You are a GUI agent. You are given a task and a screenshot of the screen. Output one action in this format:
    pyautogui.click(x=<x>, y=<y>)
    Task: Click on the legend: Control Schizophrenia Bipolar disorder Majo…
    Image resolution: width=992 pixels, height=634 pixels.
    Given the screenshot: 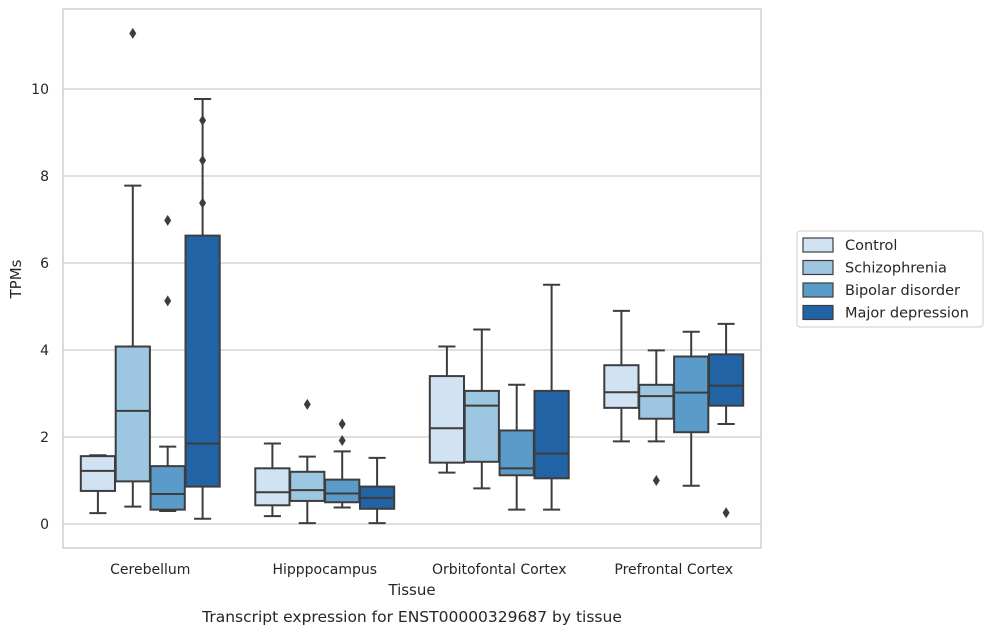 What is the action you would take?
    pyautogui.click(x=890, y=279)
    